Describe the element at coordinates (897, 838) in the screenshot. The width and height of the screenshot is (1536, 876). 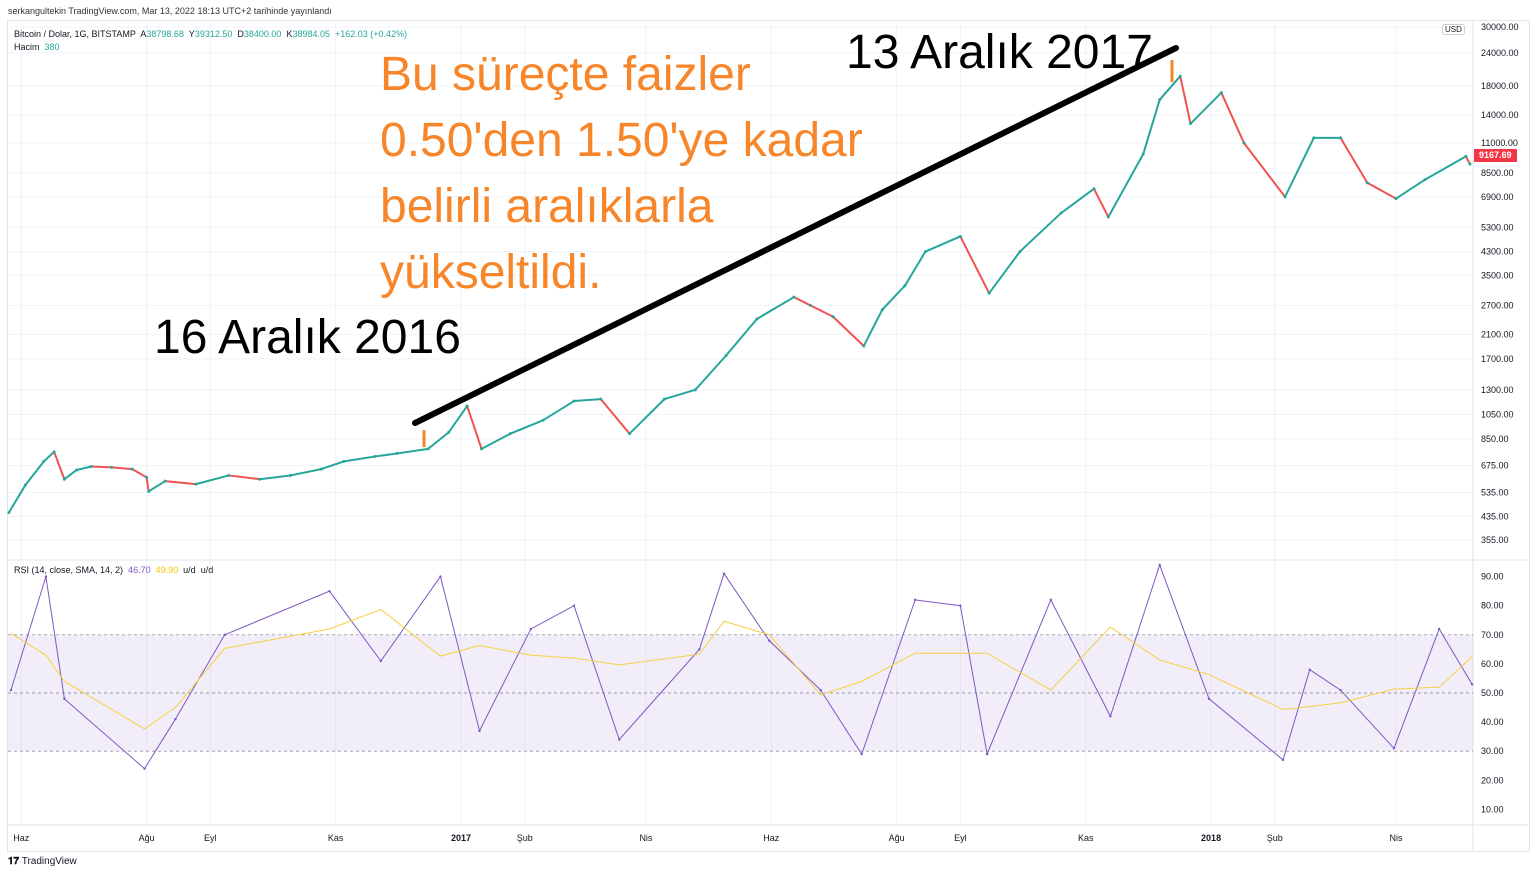
I see `time-tick-label: Ağu` at that location.